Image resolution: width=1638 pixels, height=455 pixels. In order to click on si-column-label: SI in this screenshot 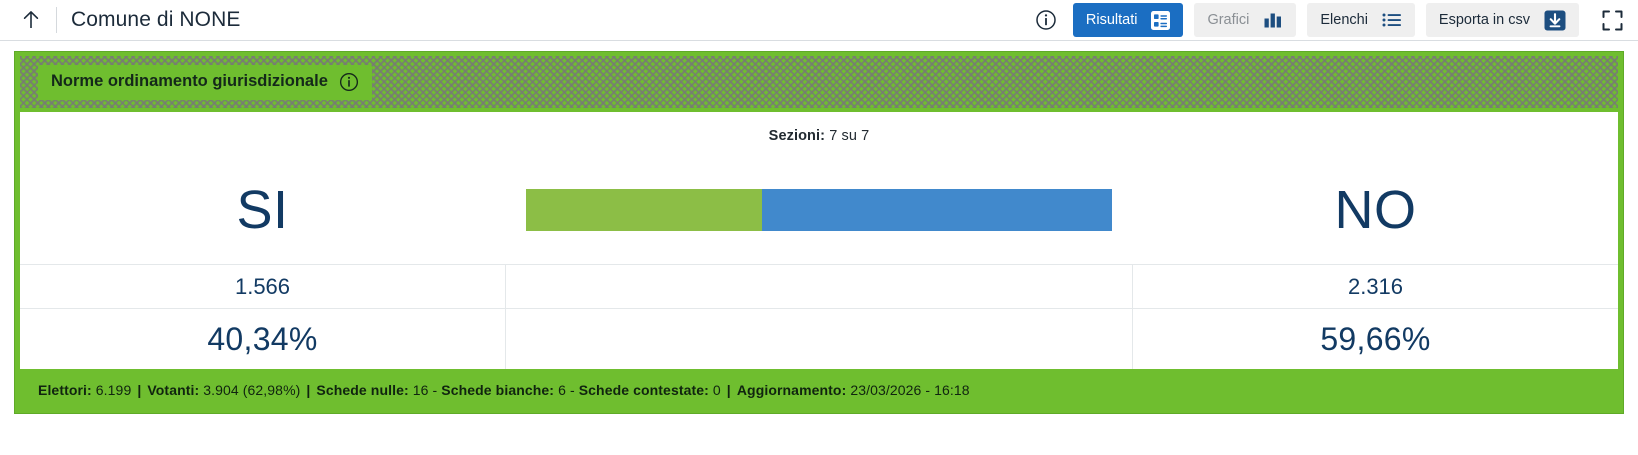, I will do `click(262, 210)`.